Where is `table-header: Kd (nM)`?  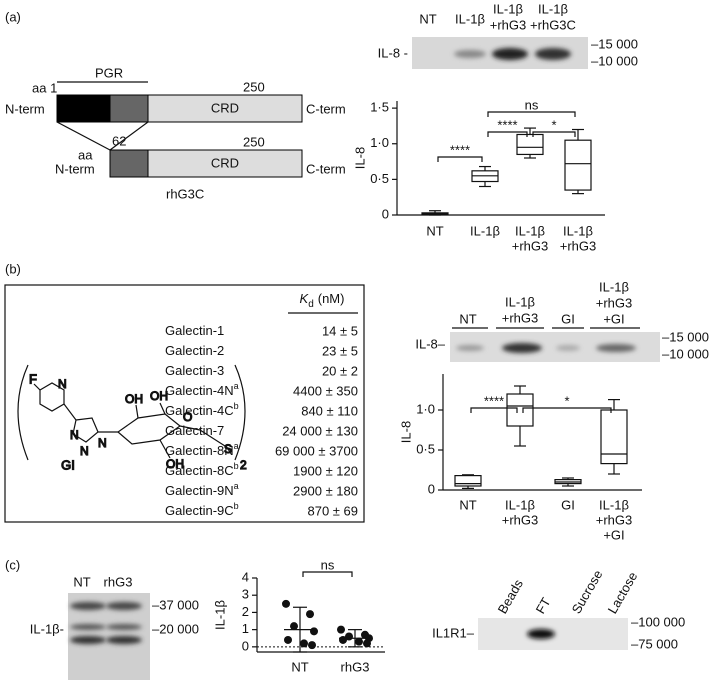 table-header: Kd (nM) is located at coordinates (322, 300).